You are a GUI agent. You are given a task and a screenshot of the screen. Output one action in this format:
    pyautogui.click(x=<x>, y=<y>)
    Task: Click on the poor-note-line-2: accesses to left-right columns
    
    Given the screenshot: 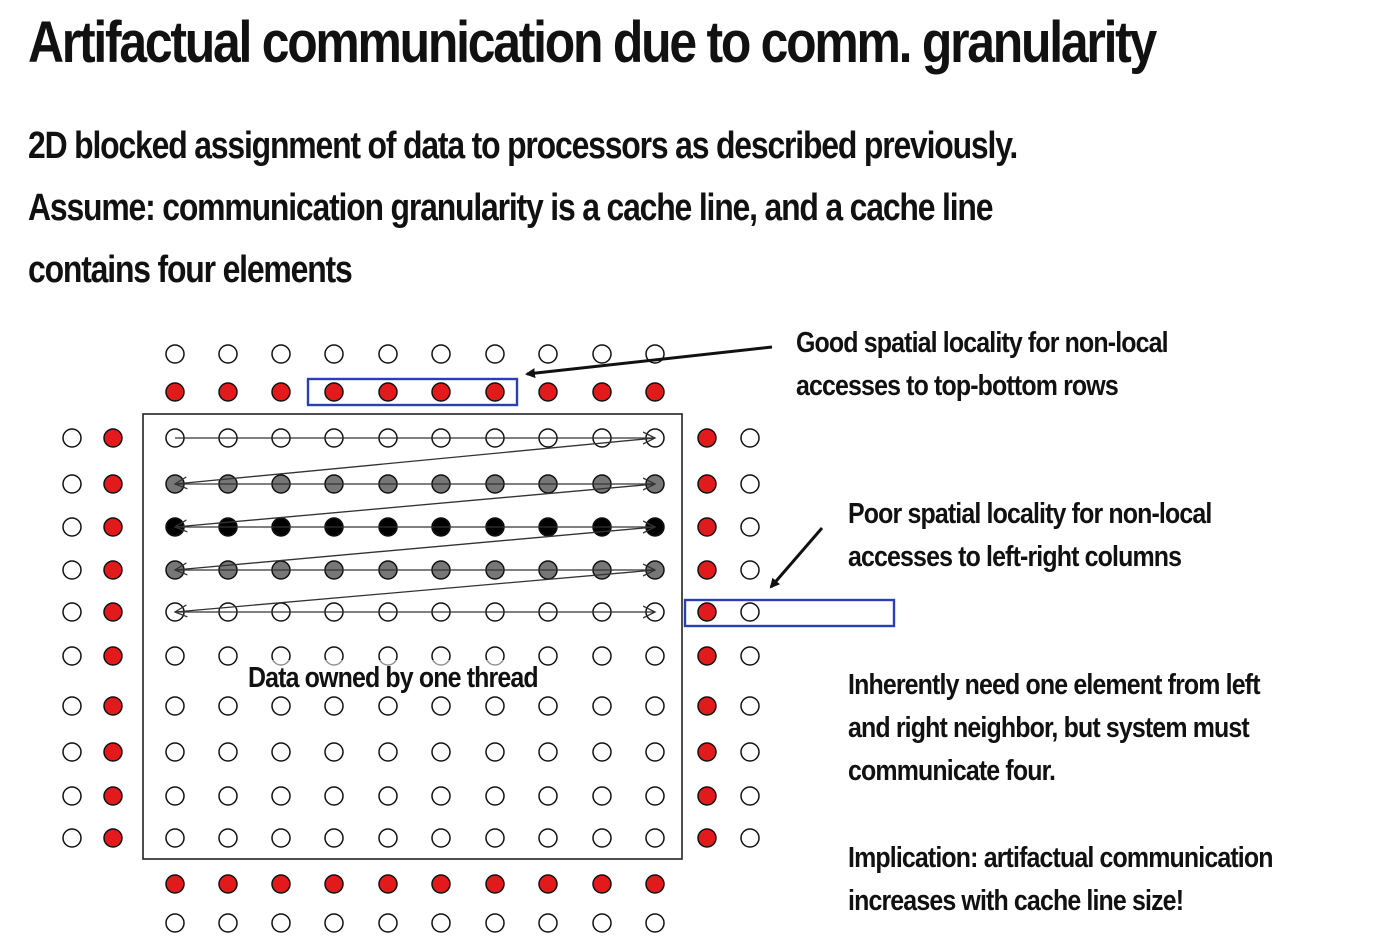 What is the action you would take?
    pyautogui.click(x=1015, y=557)
    